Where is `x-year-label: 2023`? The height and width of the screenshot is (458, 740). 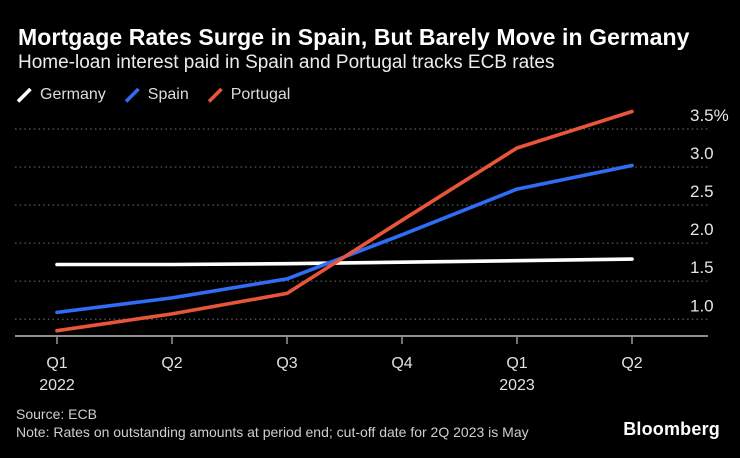 x-year-label: 2023 is located at coordinates (517, 385).